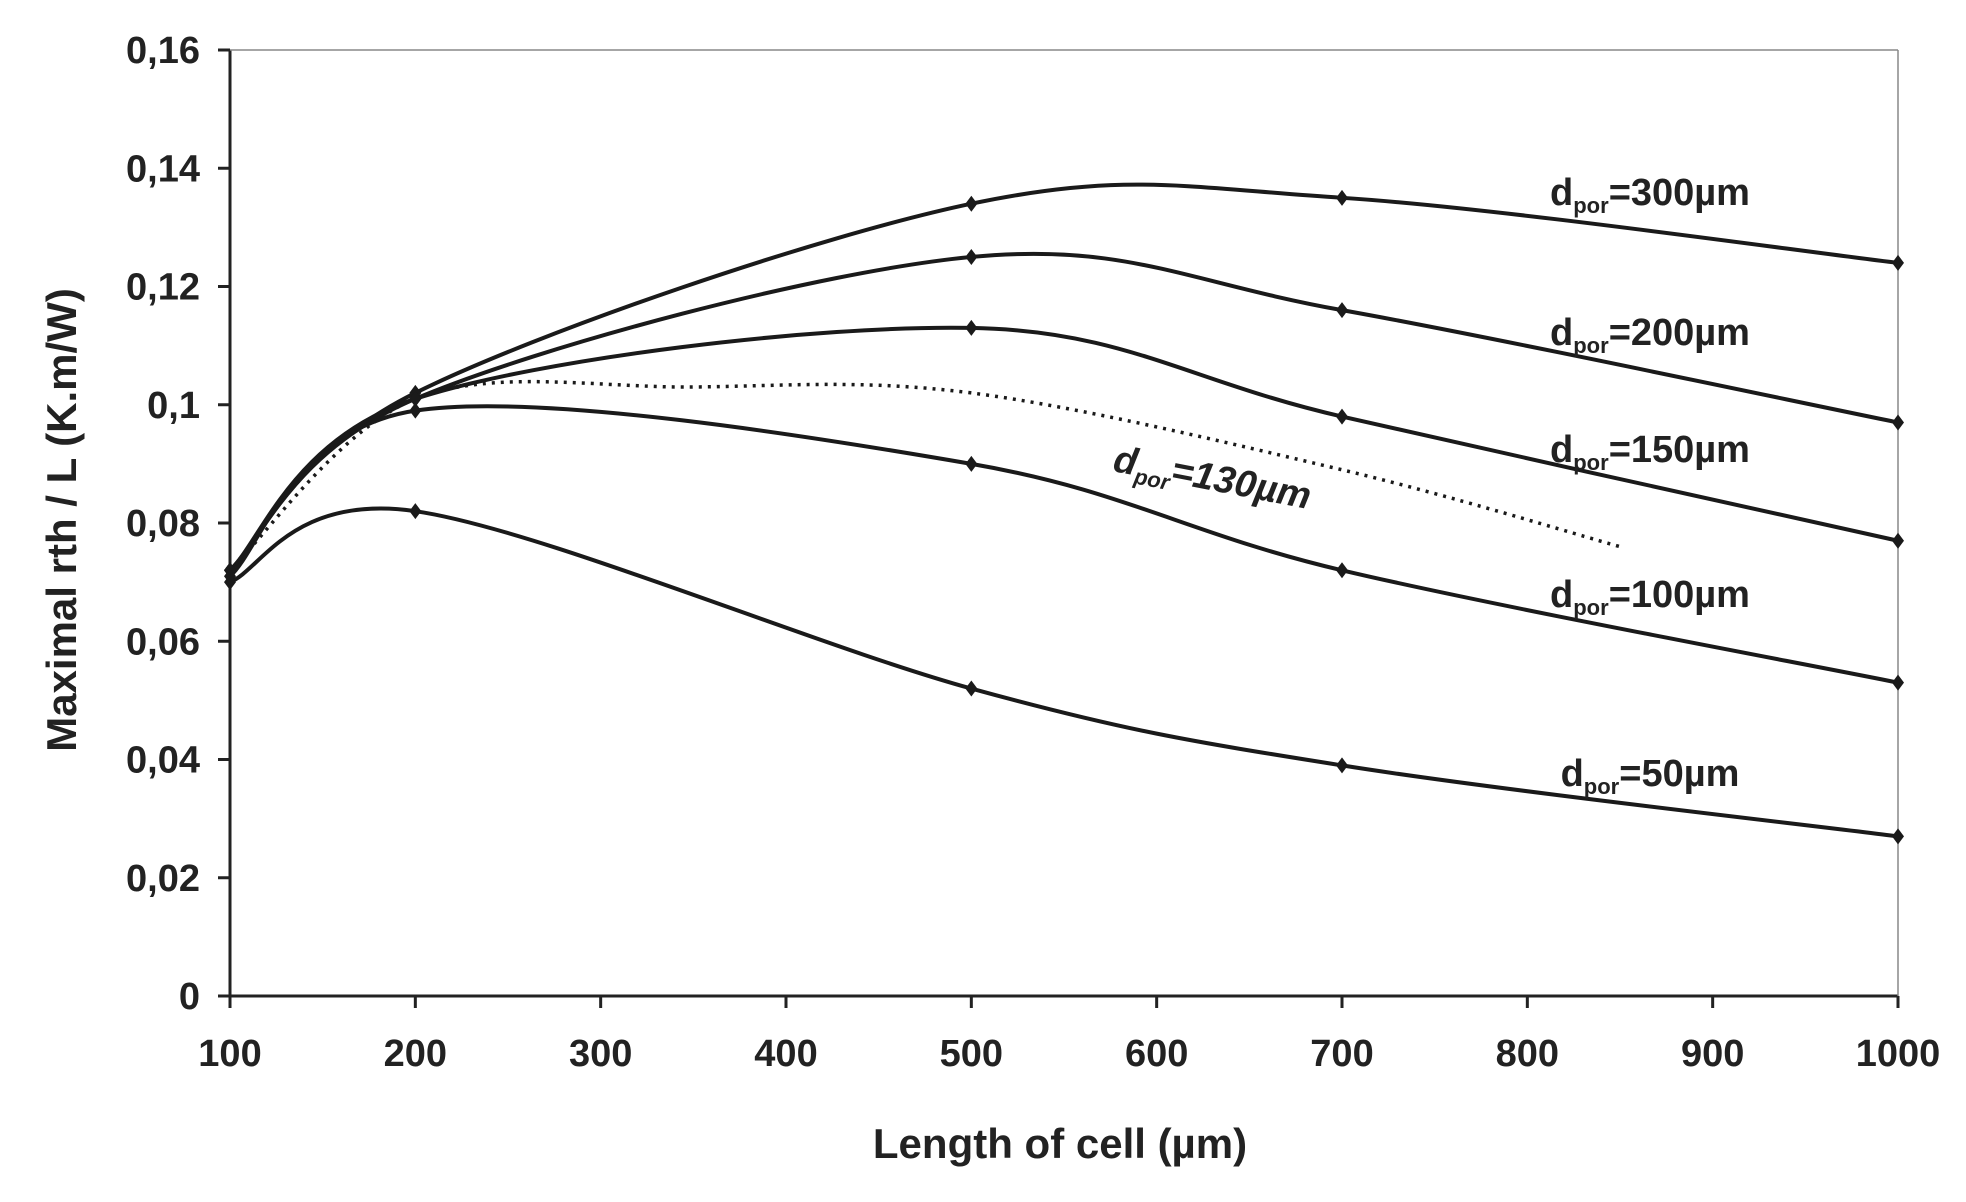 This screenshot has width=1966, height=1202. I want to click on series-label: dpor=300µm, so click(1650, 195).